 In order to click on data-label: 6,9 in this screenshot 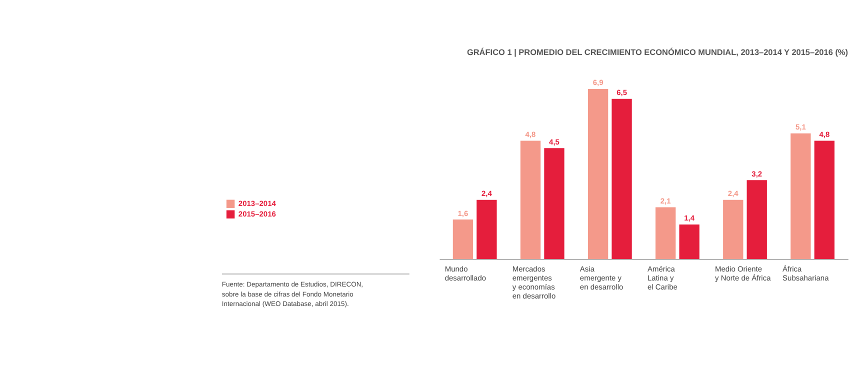, I will do `click(598, 83)`.